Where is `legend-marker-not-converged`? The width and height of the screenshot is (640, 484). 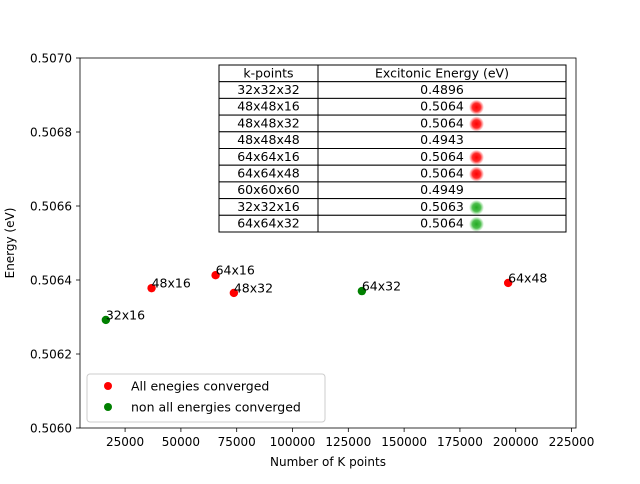 legend-marker-not-converged is located at coordinates (108, 407).